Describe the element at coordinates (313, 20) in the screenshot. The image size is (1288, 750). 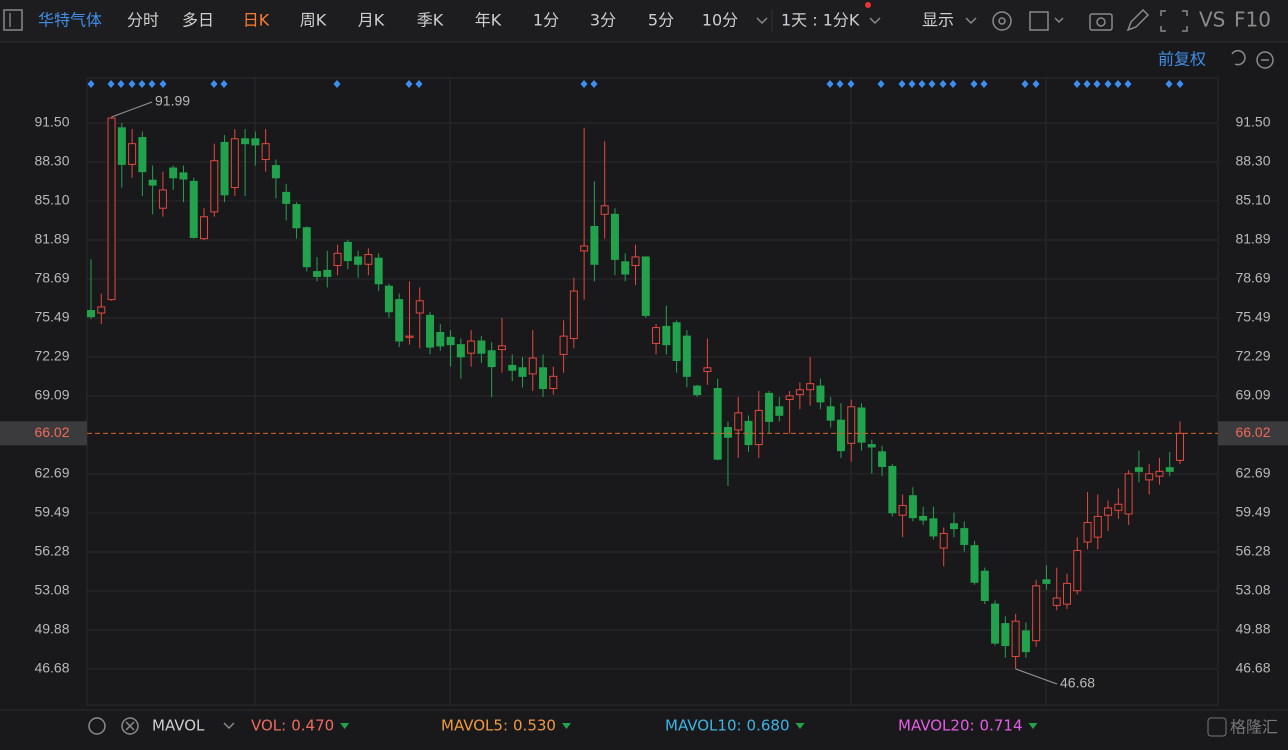
I see `period-tab: 周K` at that location.